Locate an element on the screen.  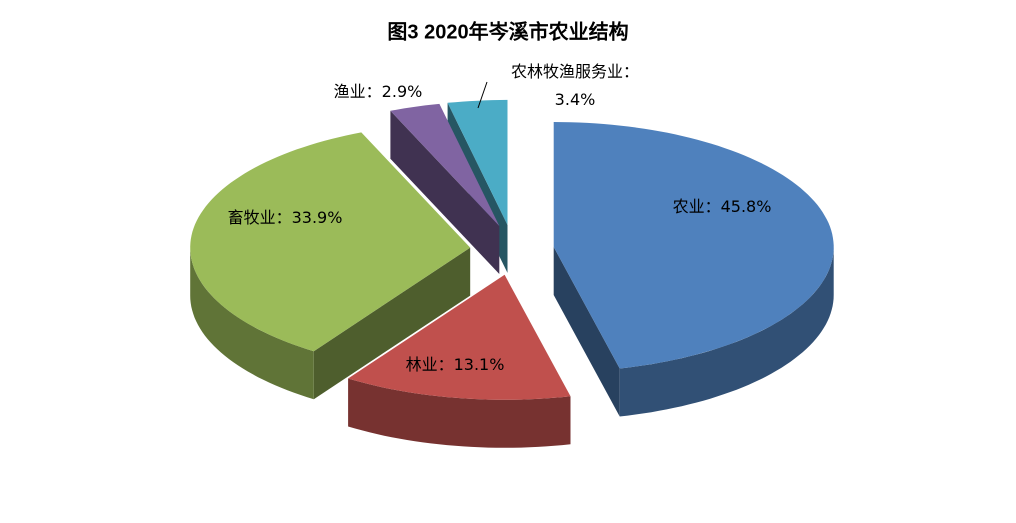
data-label-category: 畜牧业： is located at coordinates (260, 217).